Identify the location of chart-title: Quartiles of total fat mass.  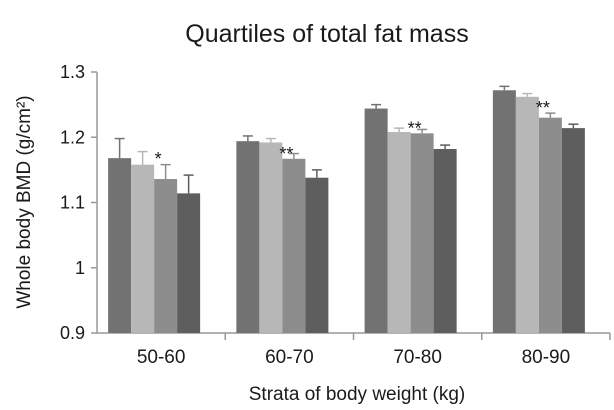
(326, 34).